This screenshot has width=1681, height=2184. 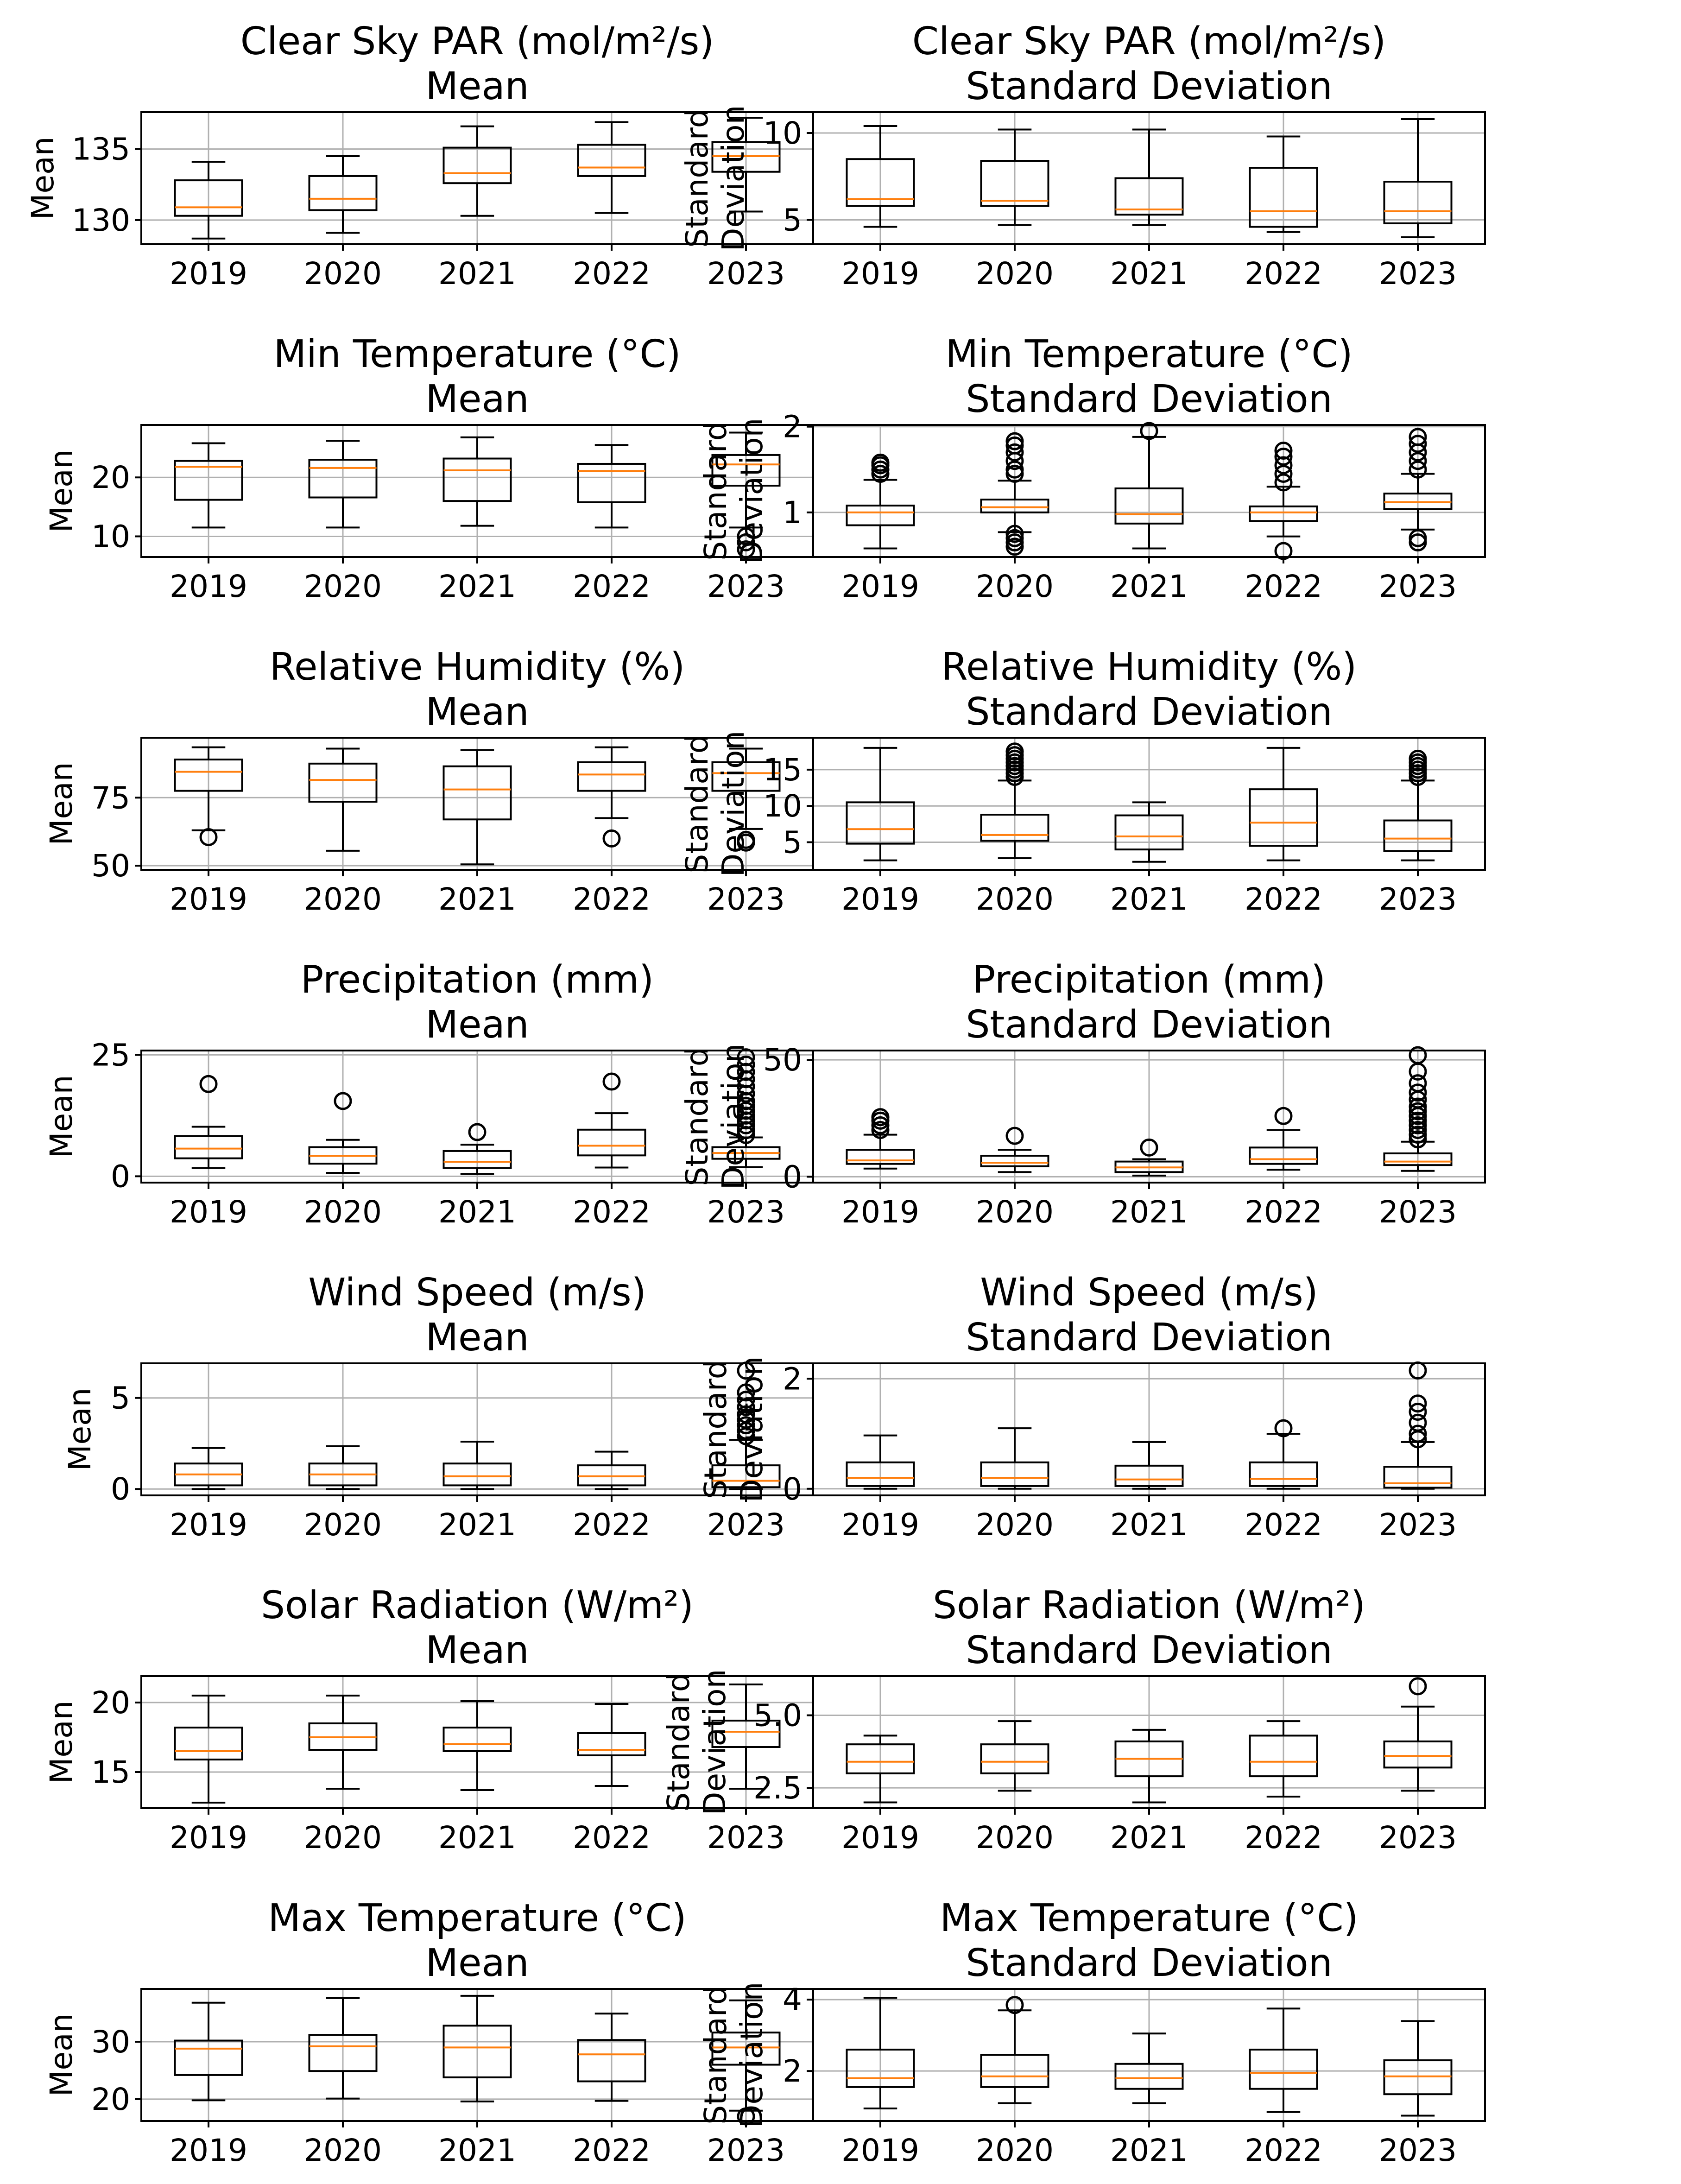 I want to click on y-tick-label: 2, so click(x=792, y=1379).